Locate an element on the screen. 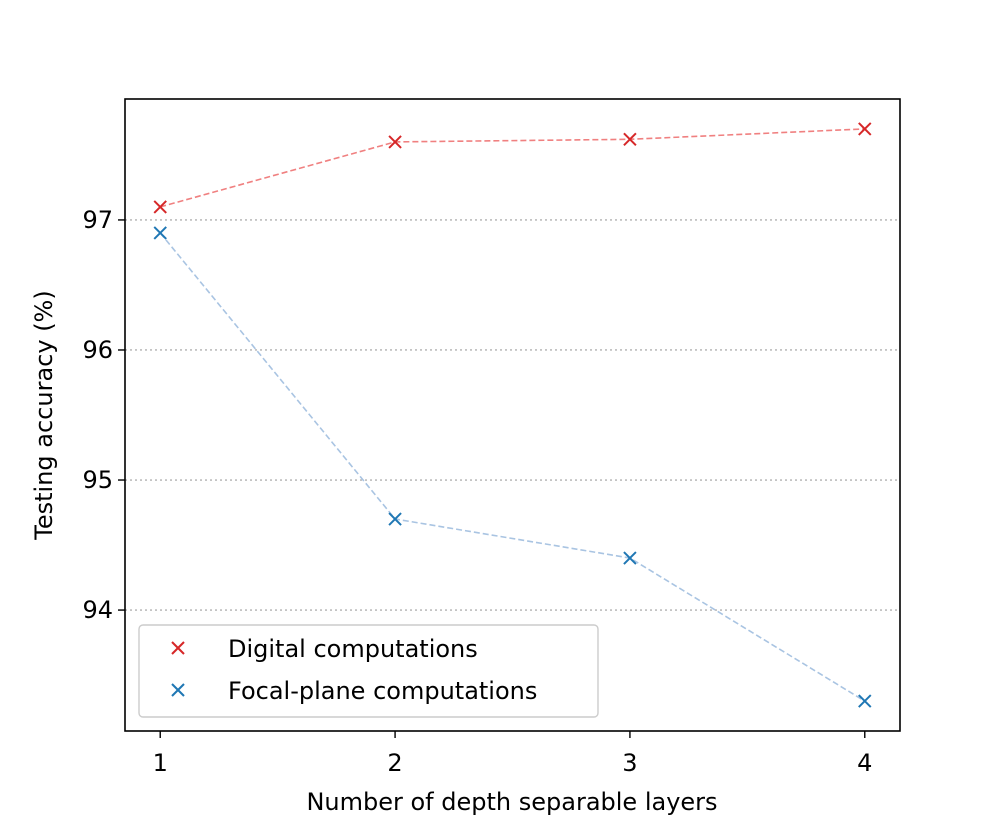 The image size is (1000, 821). series-1-point-0-stroke-b is located at coordinates (160, 233).